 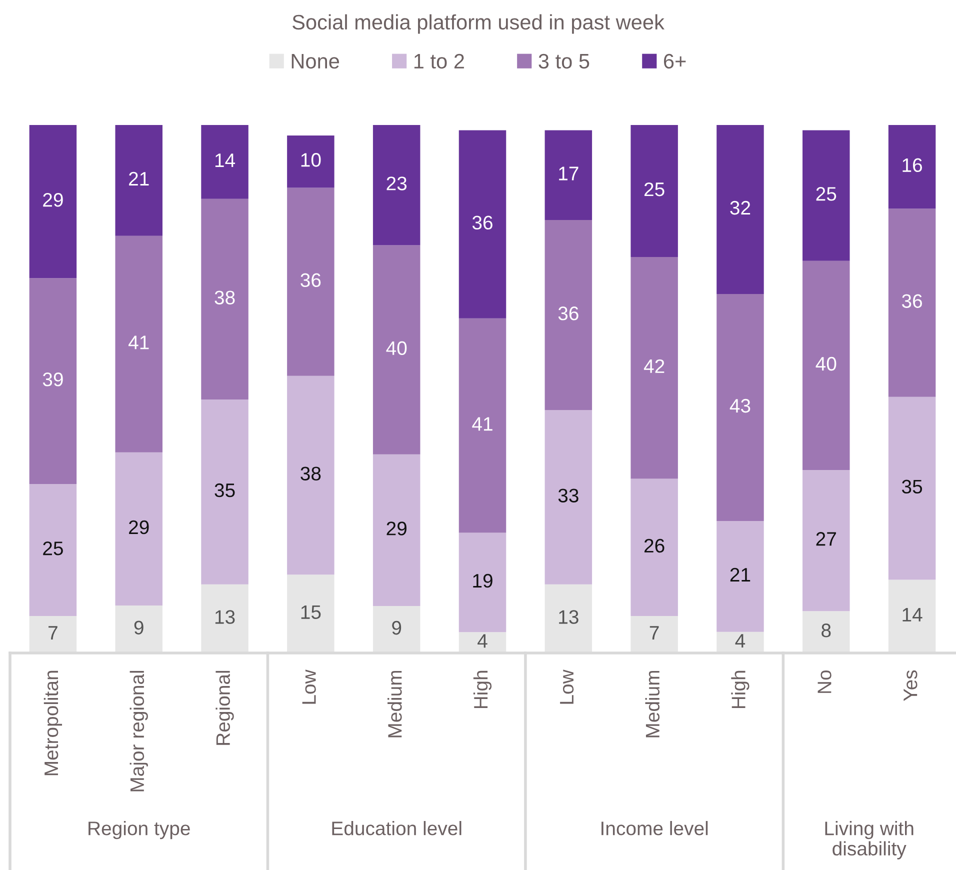 I want to click on x-axis-title: Region type, so click(x=139, y=830).